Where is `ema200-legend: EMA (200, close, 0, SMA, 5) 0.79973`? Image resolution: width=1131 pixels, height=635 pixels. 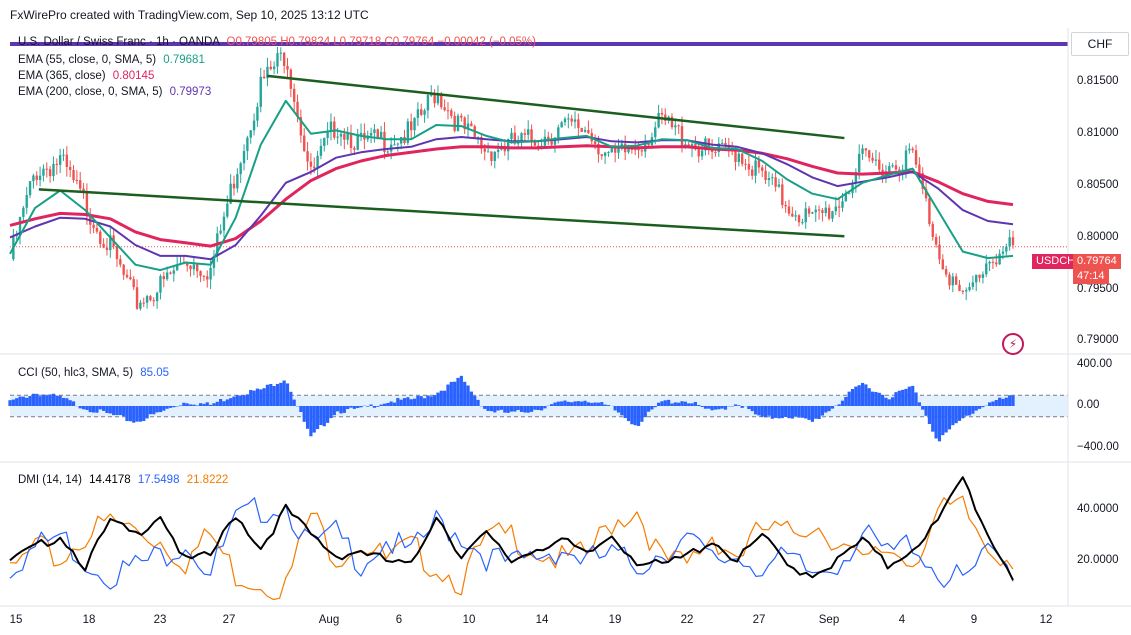
ema200-legend: EMA (200, close, 0, SMA, 5) 0.79973 is located at coordinates (114, 92).